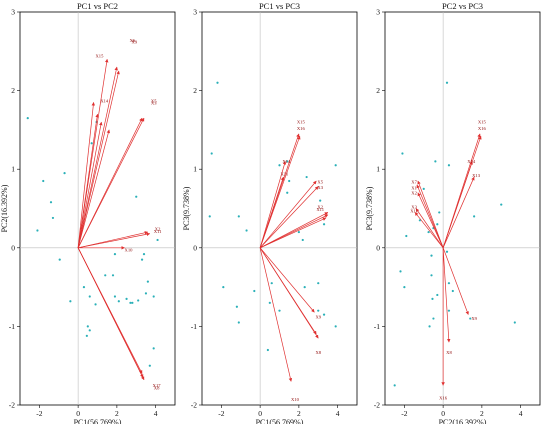 The width and height of the screenshot is (550, 424). I want to click on y-axis-label: PC2(16.392%), so click(4, 208).